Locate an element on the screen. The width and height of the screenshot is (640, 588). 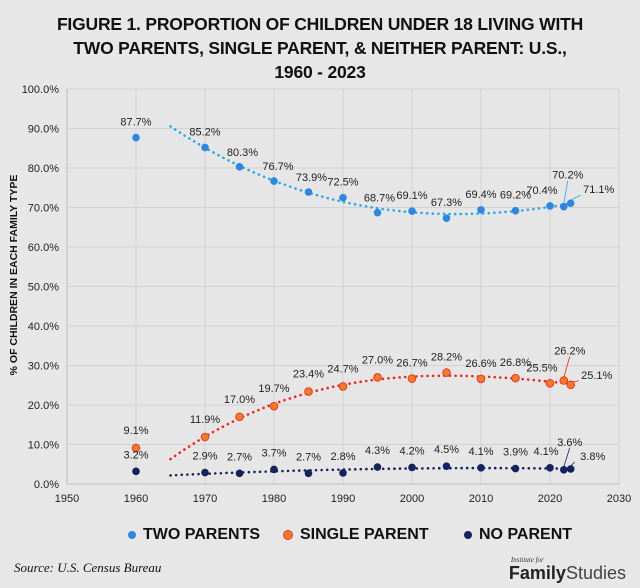
legend-label-single-parent: SINGLE PARENT is located at coordinates (364, 534).